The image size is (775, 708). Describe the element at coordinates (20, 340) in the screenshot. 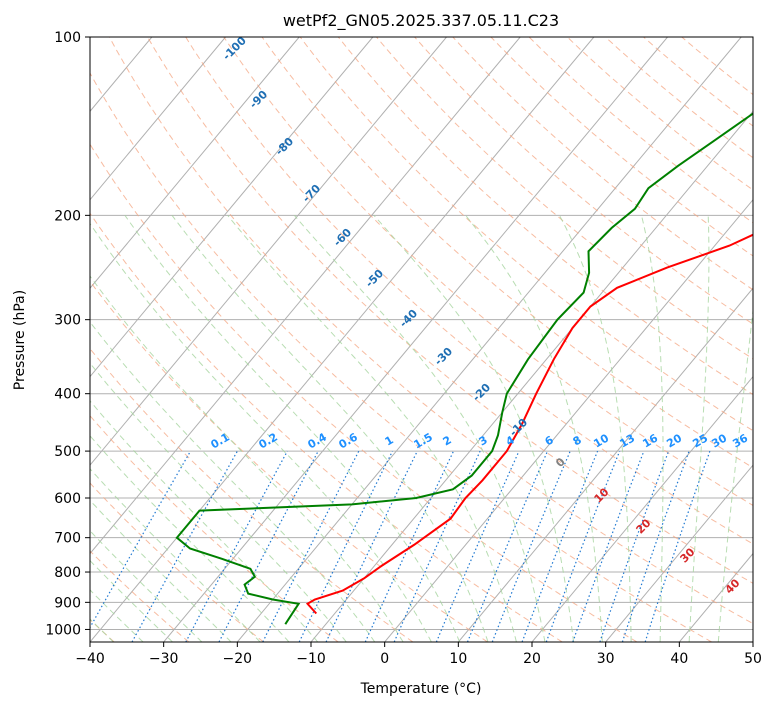

I see `y-axis-label: Pressure (hPa)` at that location.